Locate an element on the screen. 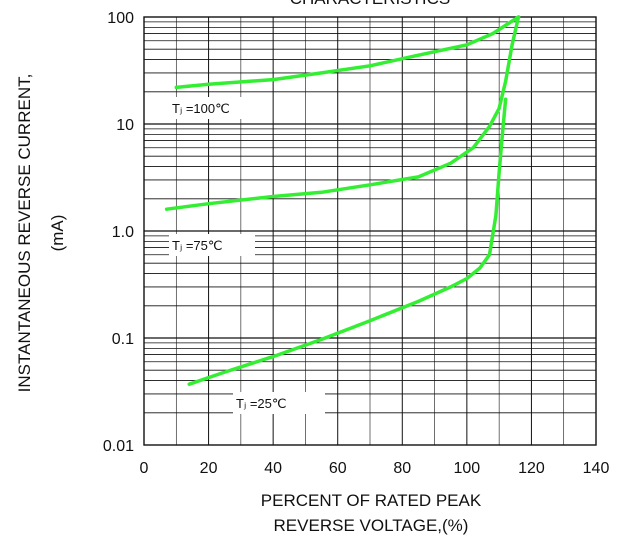 The image size is (618, 539). x-tick-label: 0 is located at coordinates (144, 468).